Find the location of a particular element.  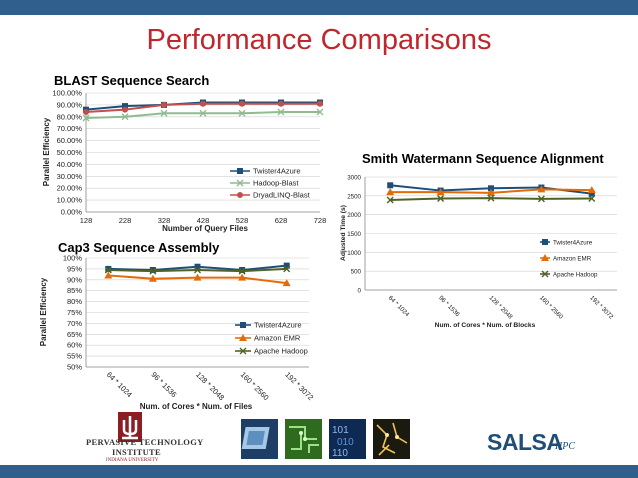

y-tick-label: 90.00% is located at coordinates (70, 104).